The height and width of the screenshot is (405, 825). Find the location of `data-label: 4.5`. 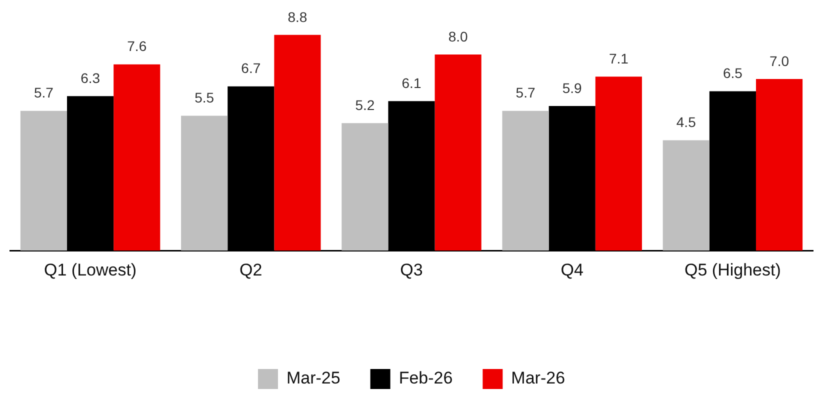

data-label: 4.5 is located at coordinates (686, 122).